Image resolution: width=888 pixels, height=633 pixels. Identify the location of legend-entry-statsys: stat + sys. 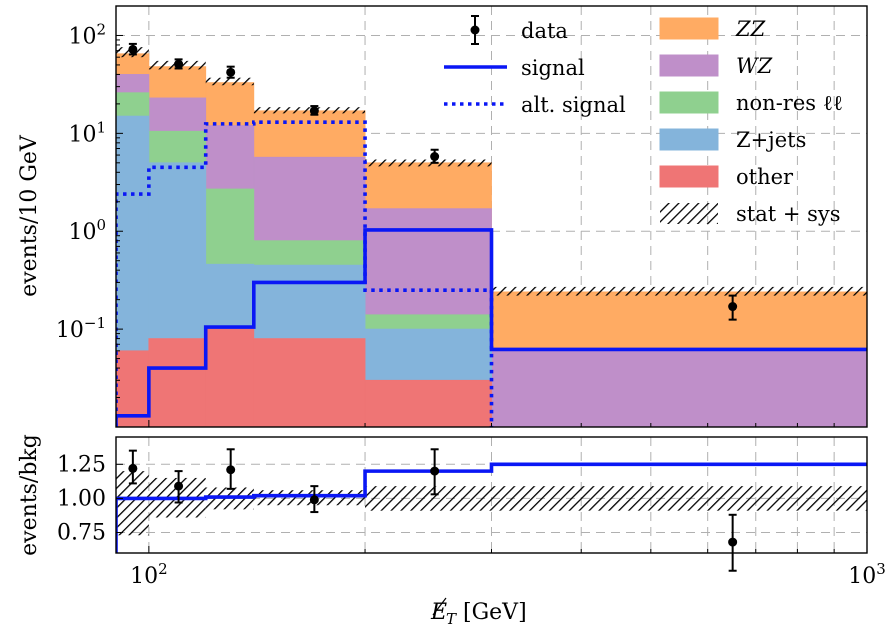
(750, 214).